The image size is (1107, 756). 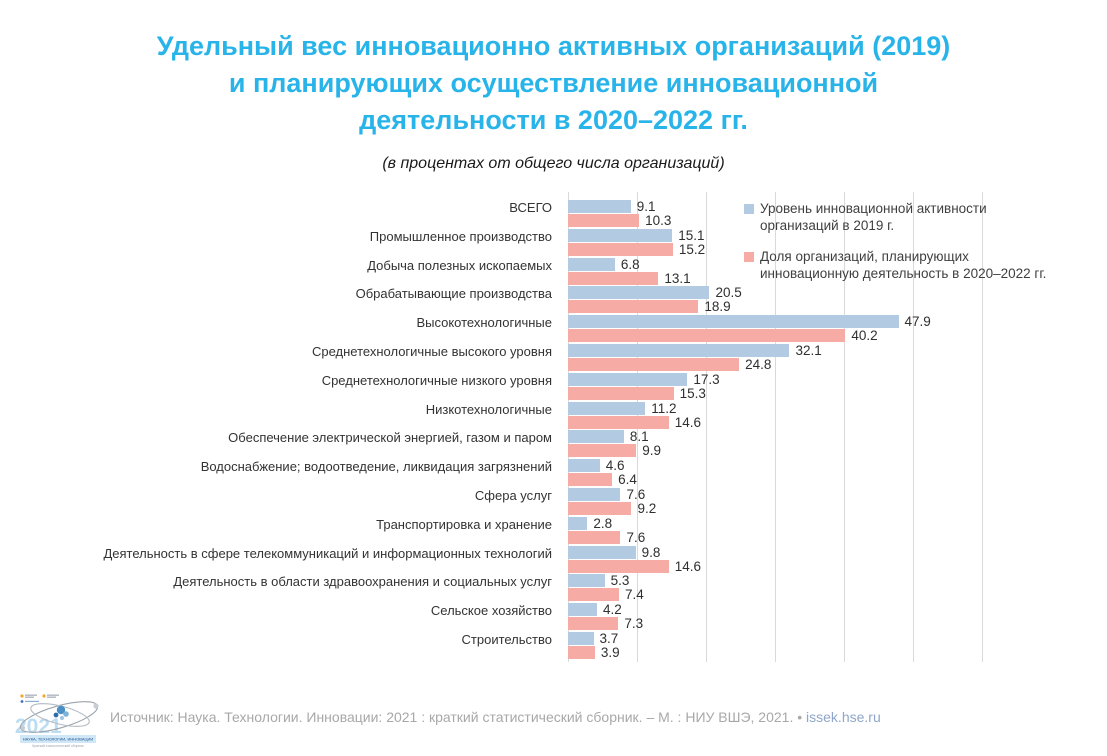 What do you see at coordinates (609, 638) in the screenshot?
I see `bar-value-label: 3.7` at bounding box center [609, 638].